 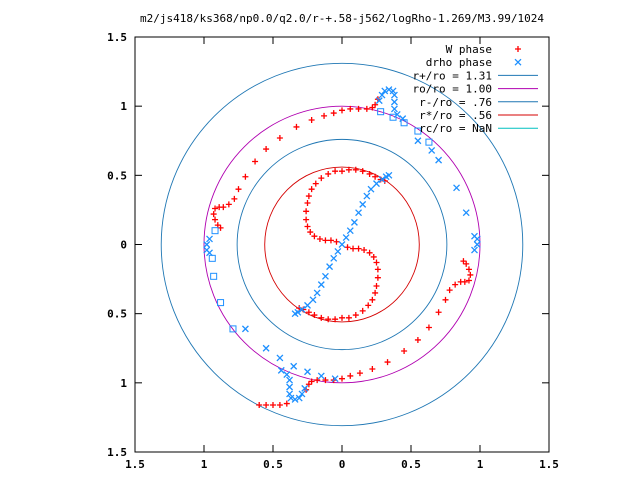 What do you see at coordinates (209, 253) in the screenshot?
I see `point-s1-46-mark` at bounding box center [209, 253].